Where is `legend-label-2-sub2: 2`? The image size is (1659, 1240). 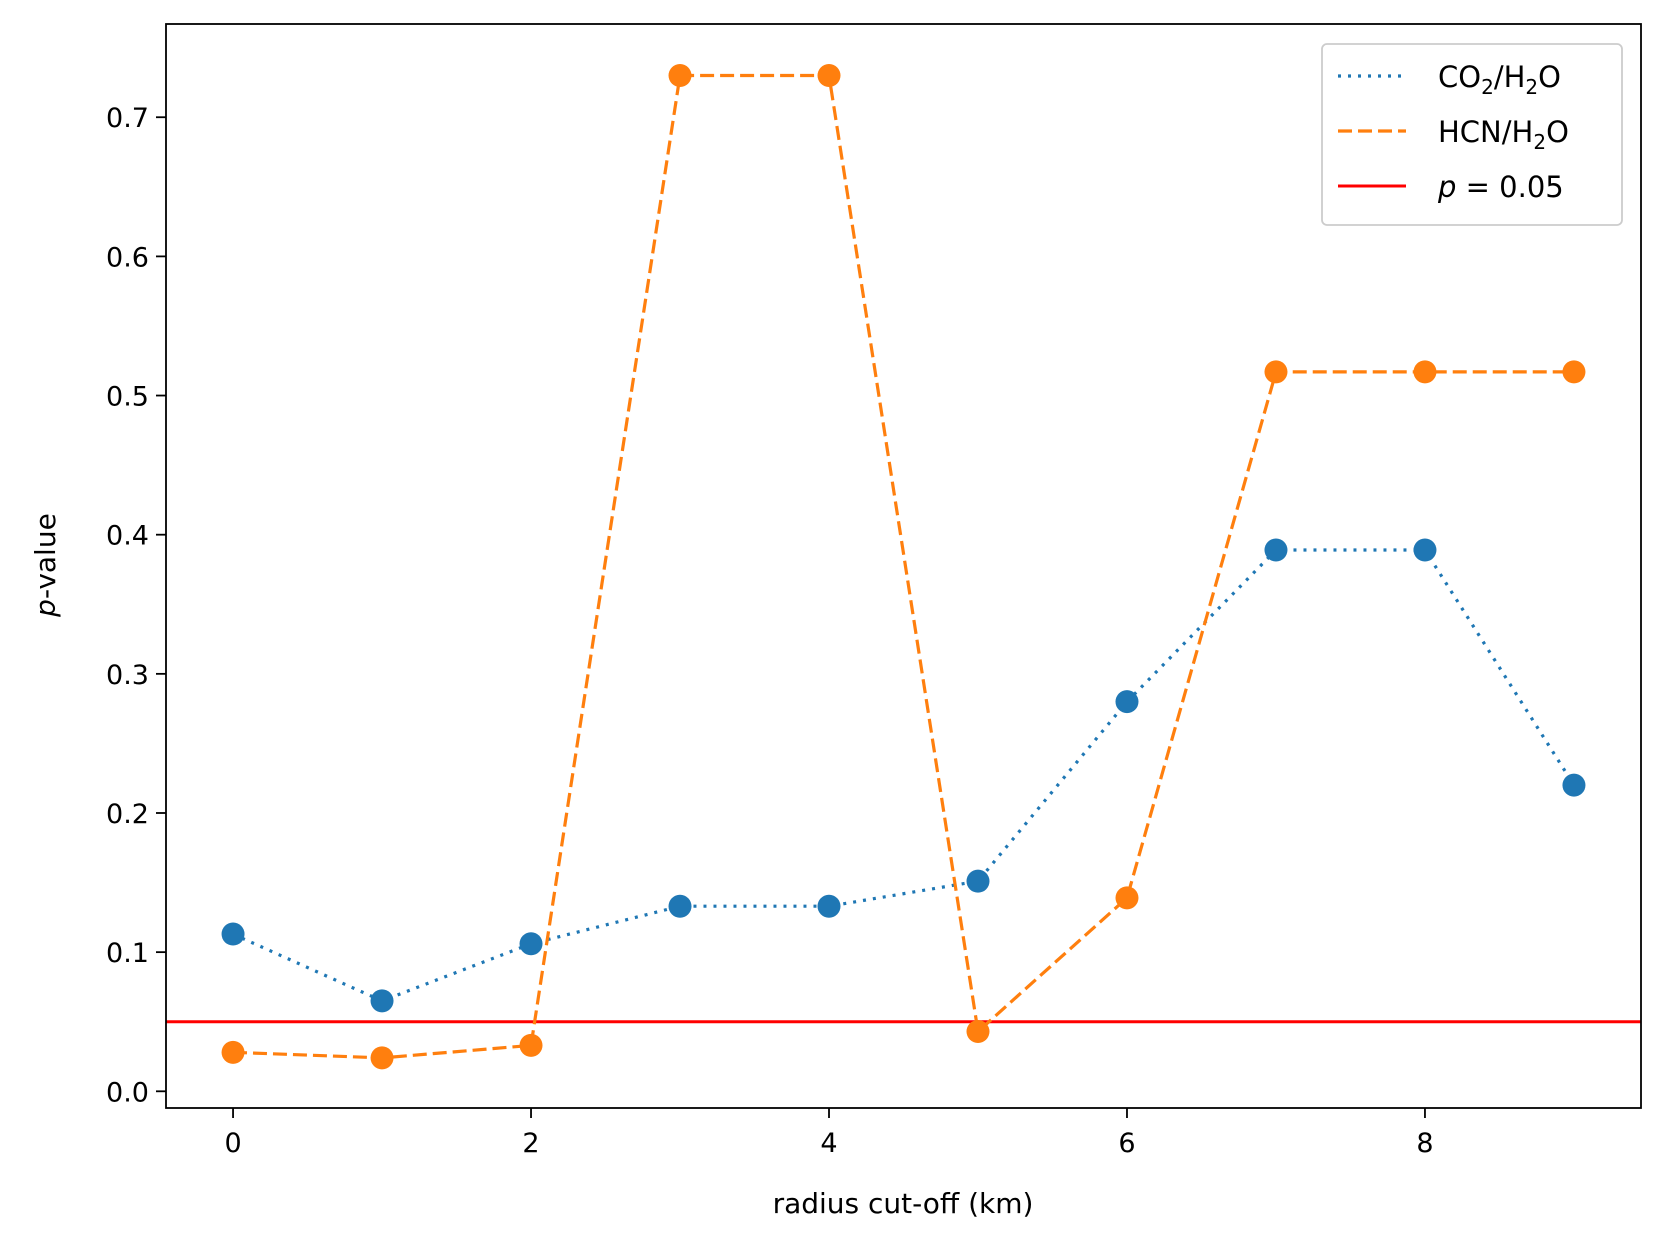 legend-label-2-sub2: 2 is located at coordinates (1539, 142).